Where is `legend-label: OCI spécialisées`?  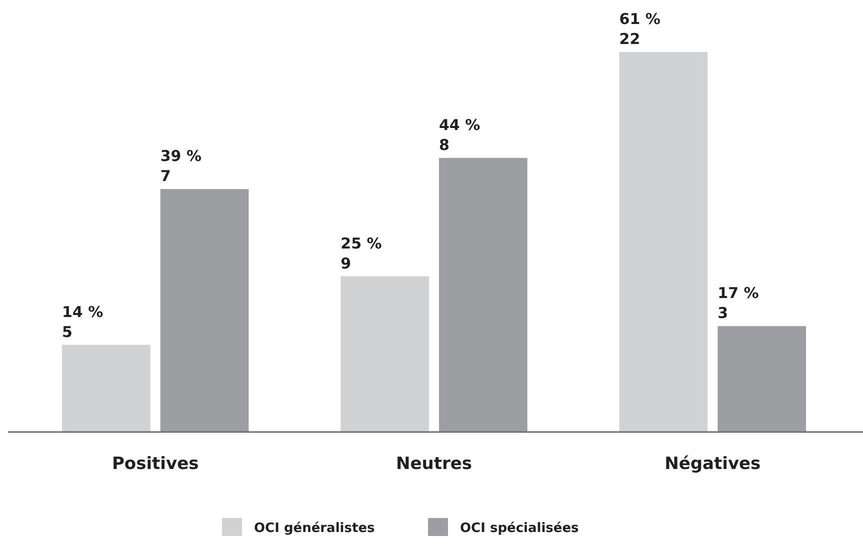
legend-label: OCI spécialisées is located at coordinates (520, 528).